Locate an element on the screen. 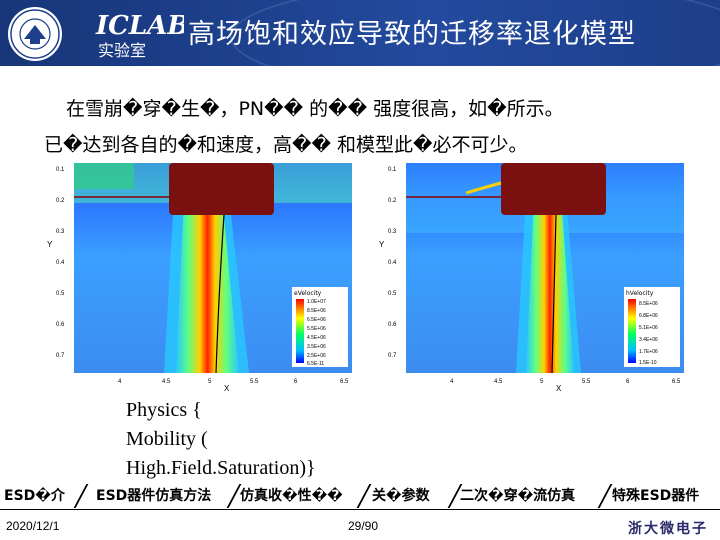 The image size is (720, 540). header-bar: ICLAB 实验室 高场饱和效应导致的迁移率退化模型 is located at coordinates (360, 33).